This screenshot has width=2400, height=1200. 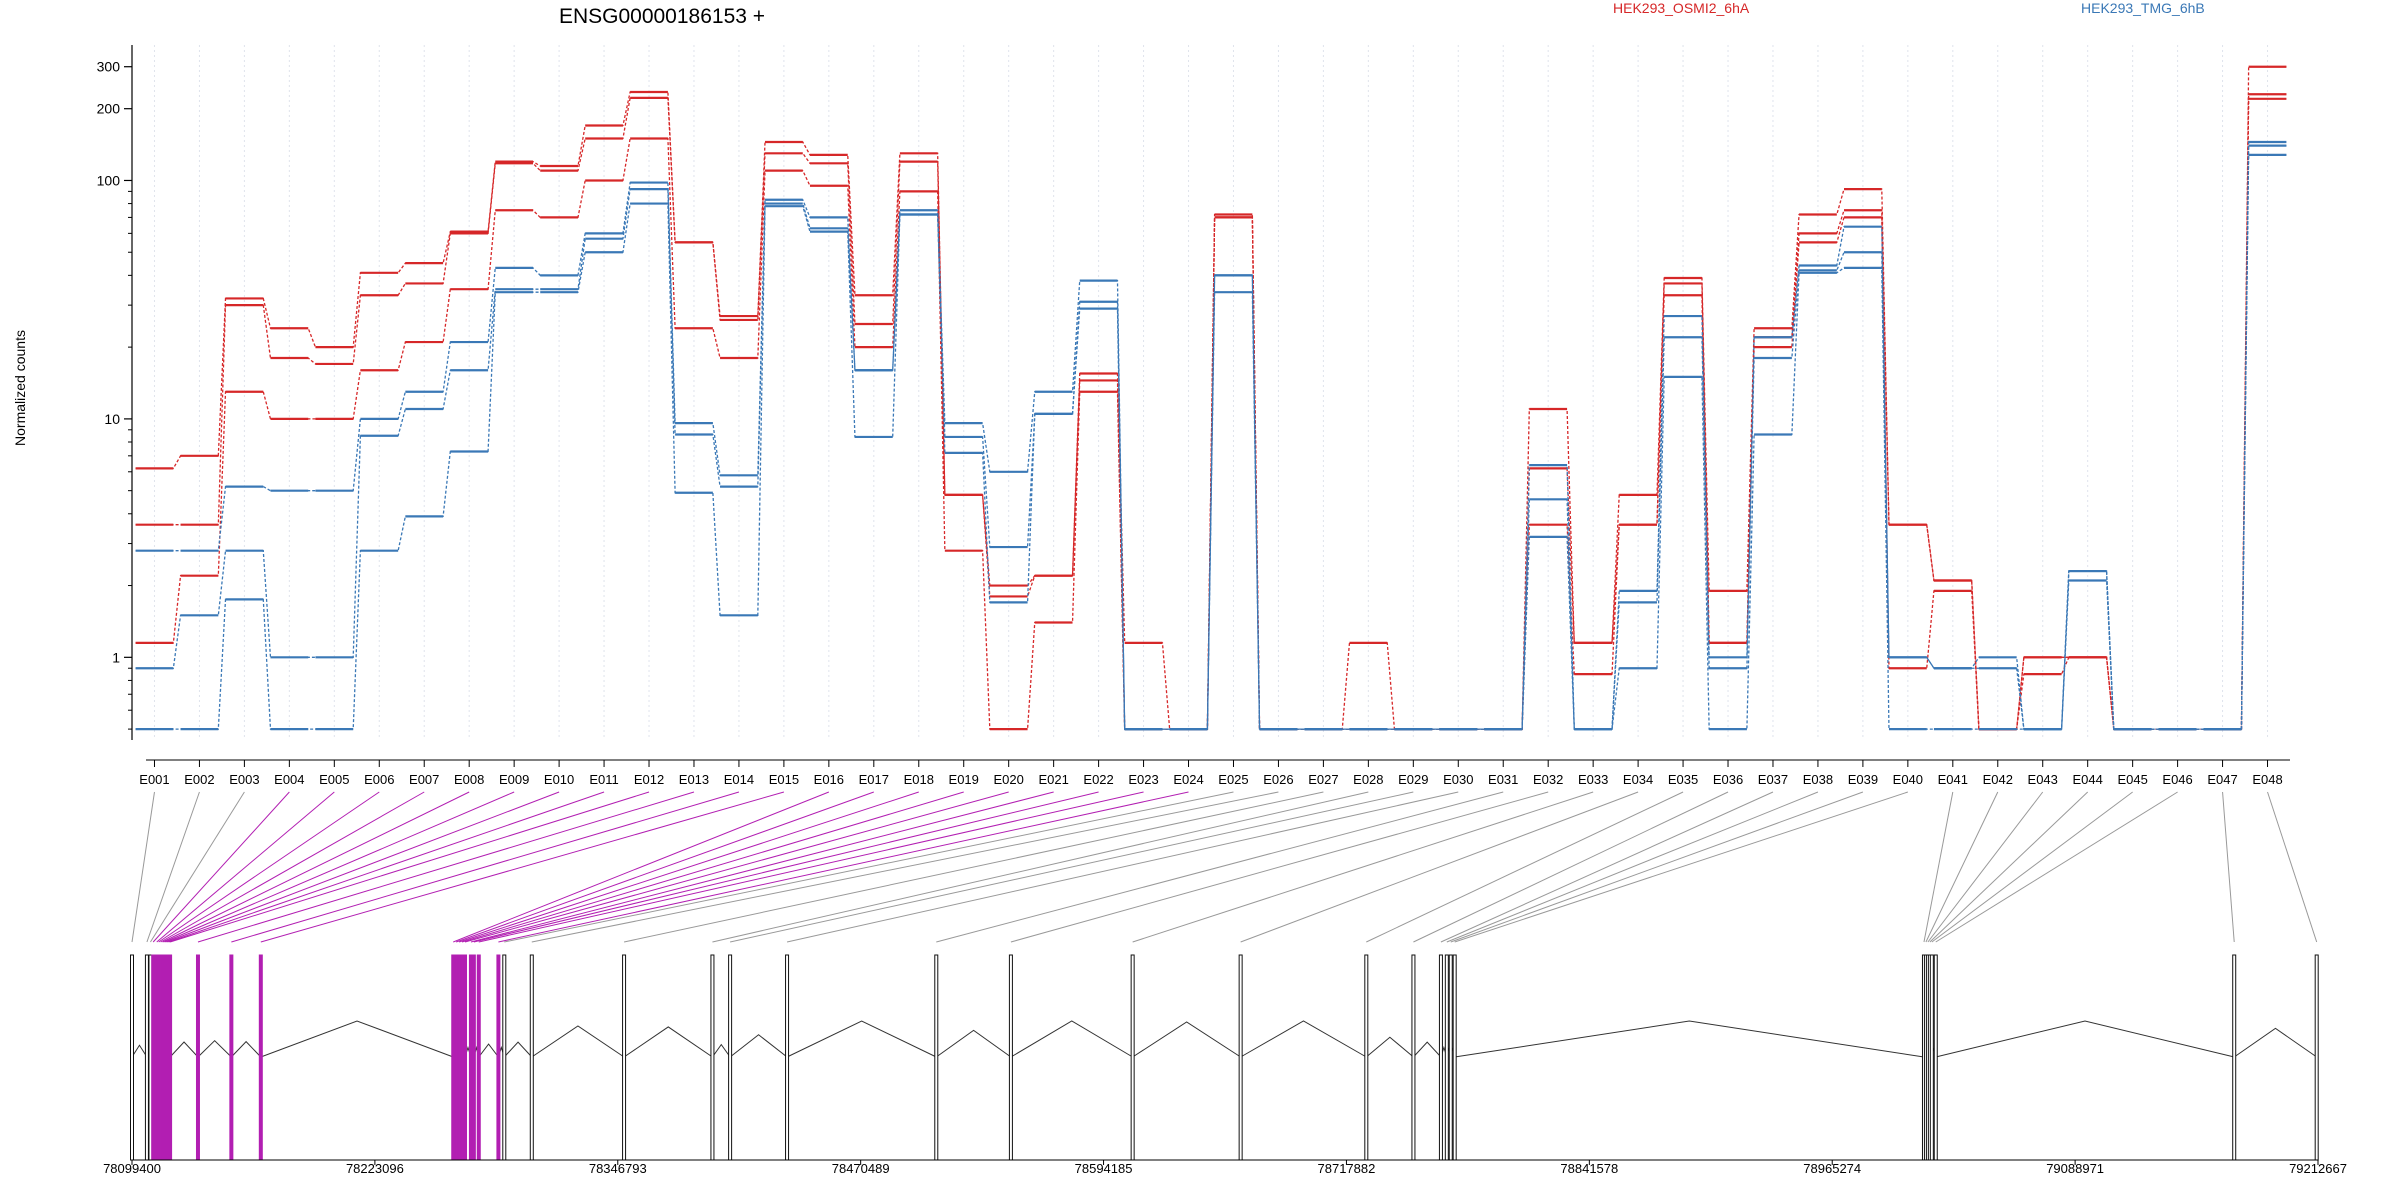 What do you see at coordinates (109, 67) in the screenshot?
I see `y-tick-label: 300` at bounding box center [109, 67].